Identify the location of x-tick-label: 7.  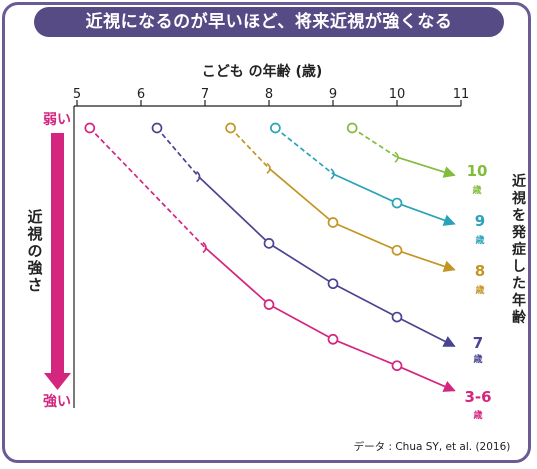
(205, 94).